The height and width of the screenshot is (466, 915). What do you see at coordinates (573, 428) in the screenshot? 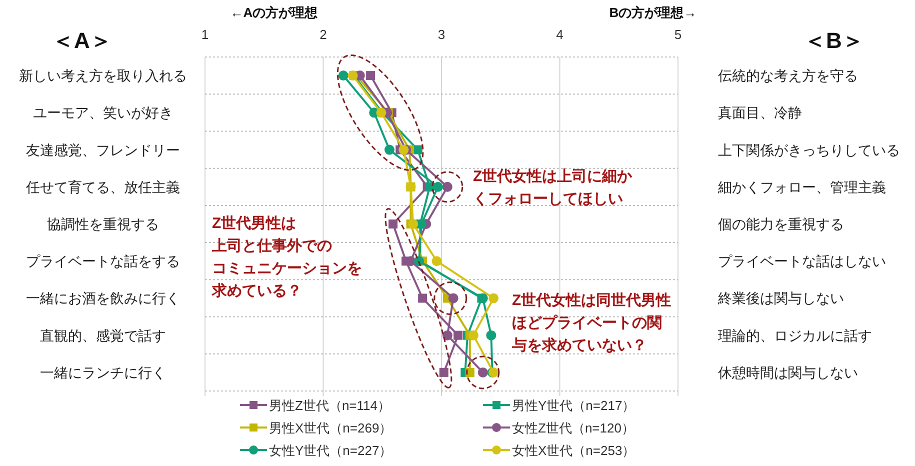
I see `legend-label: 女性Z世代（n=120）` at bounding box center [573, 428].